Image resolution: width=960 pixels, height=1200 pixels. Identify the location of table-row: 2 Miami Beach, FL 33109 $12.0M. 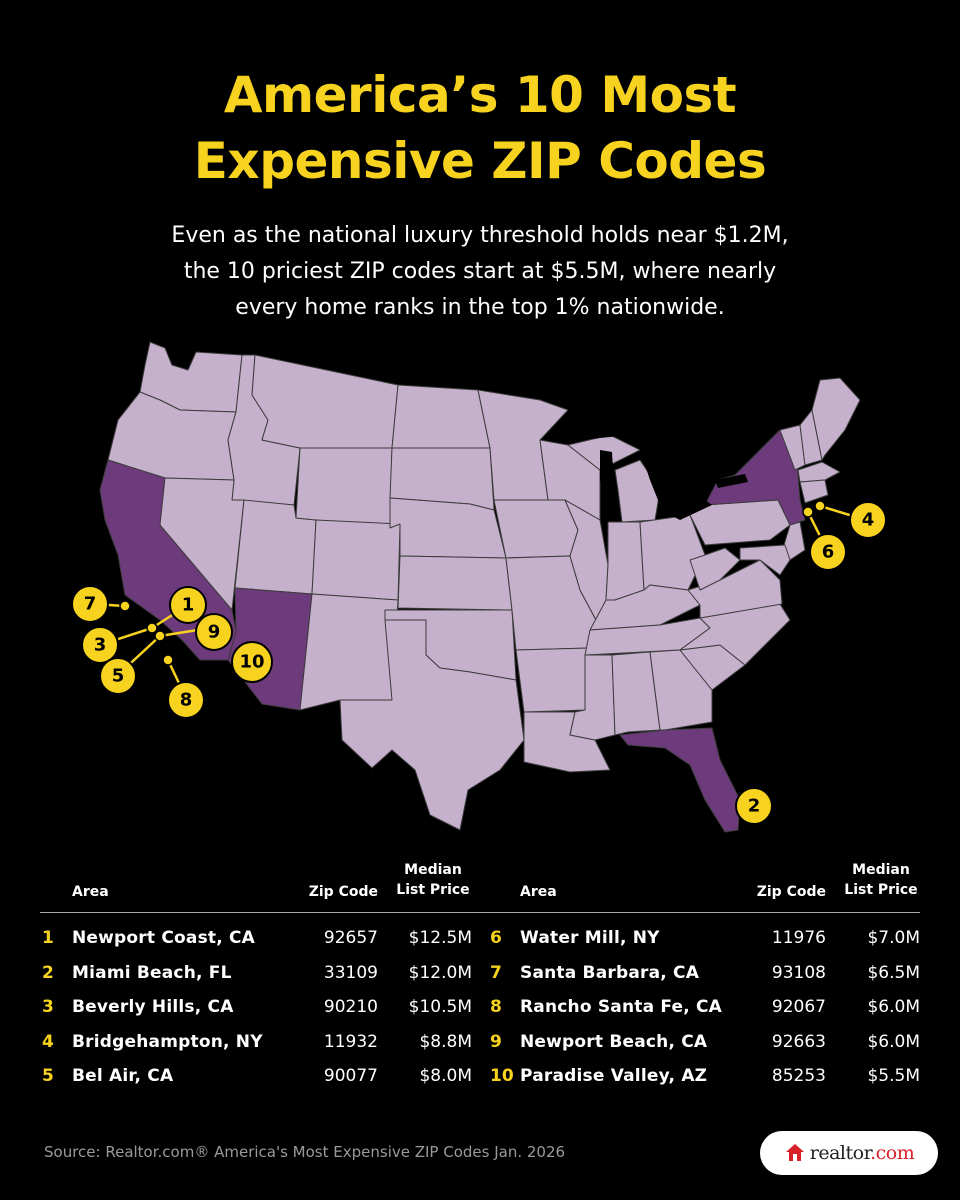
(256, 974).